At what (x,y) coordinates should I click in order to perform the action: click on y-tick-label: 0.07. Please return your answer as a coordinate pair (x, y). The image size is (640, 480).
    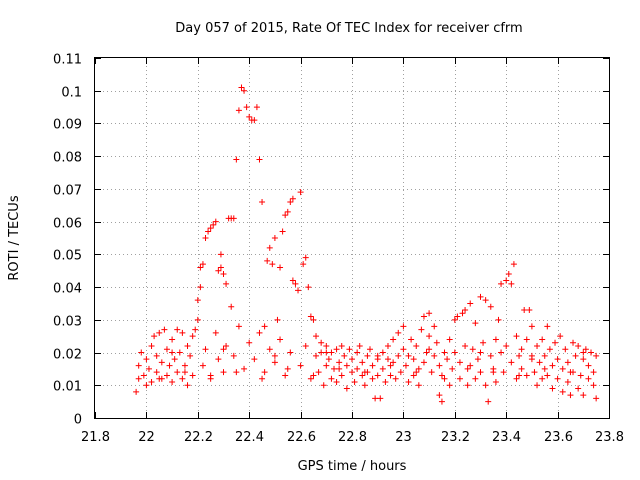
    Looking at the image, I should click on (67, 191).